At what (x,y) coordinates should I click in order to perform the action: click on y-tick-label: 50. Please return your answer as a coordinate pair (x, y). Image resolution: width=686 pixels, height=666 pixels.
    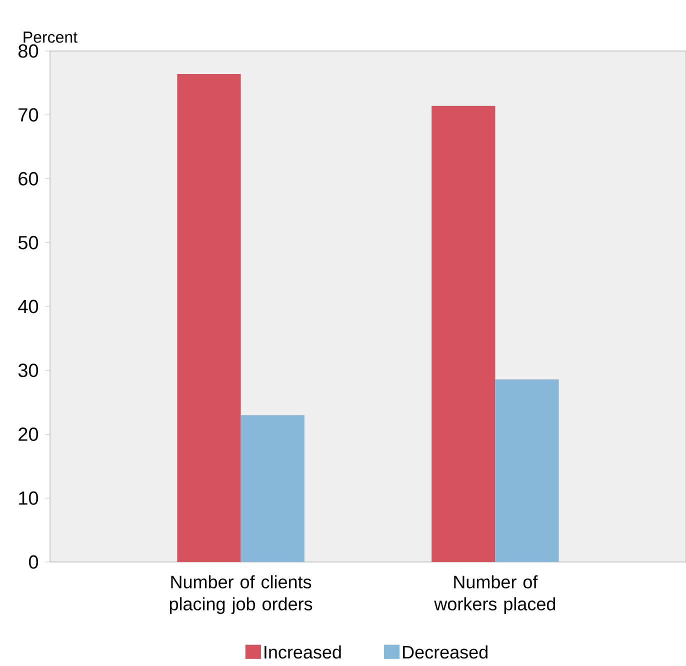
    Looking at the image, I should click on (28, 243).